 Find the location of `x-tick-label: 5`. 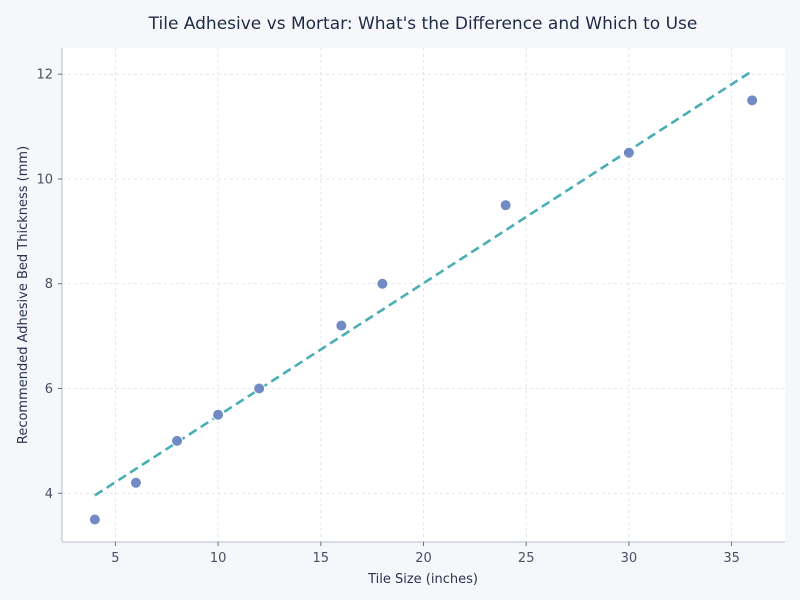

x-tick-label: 5 is located at coordinates (115, 558).